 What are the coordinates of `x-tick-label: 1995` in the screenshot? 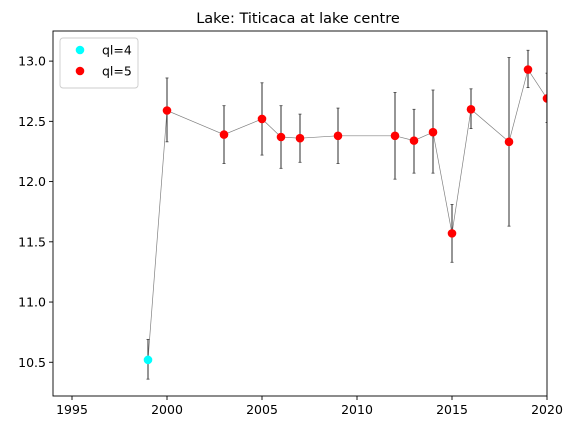 It's located at (72, 409).